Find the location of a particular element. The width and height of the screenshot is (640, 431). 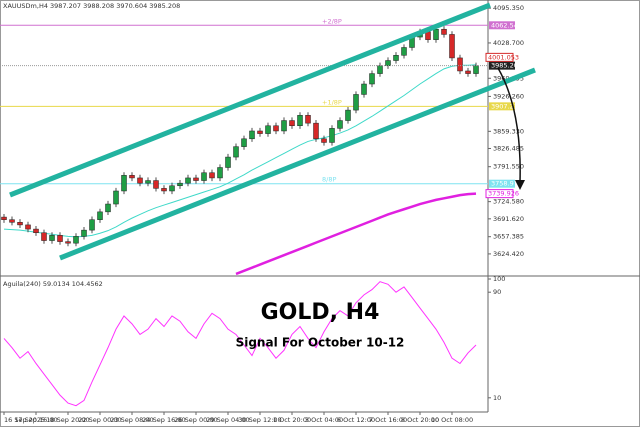

x-tick-label: 23 Sep 08:00 is located at coordinates (131, 420).